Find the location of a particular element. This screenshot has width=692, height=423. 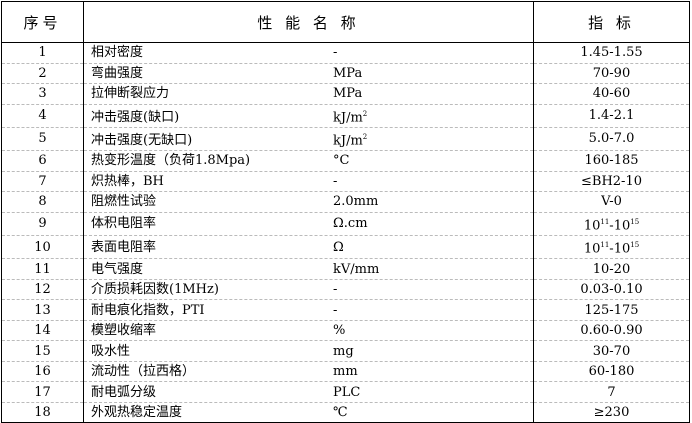

property-name: 拉伸断裂应力 is located at coordinates (130, 94).